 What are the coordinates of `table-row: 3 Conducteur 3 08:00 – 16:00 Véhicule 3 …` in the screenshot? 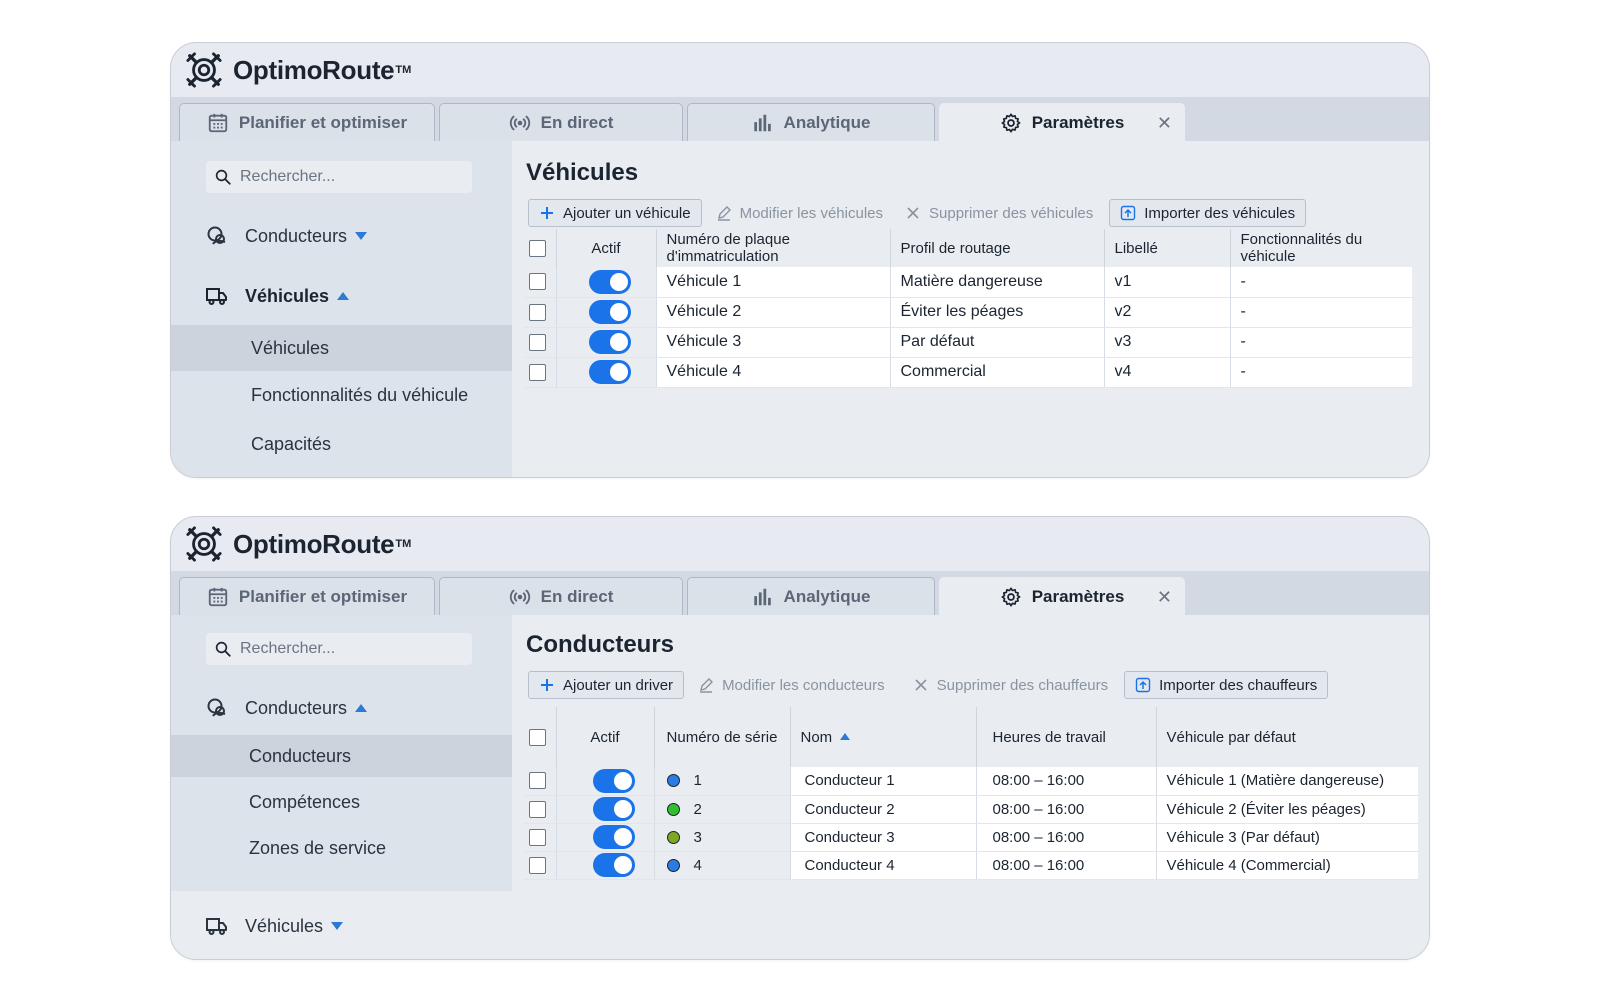 It's located at (971, 837).